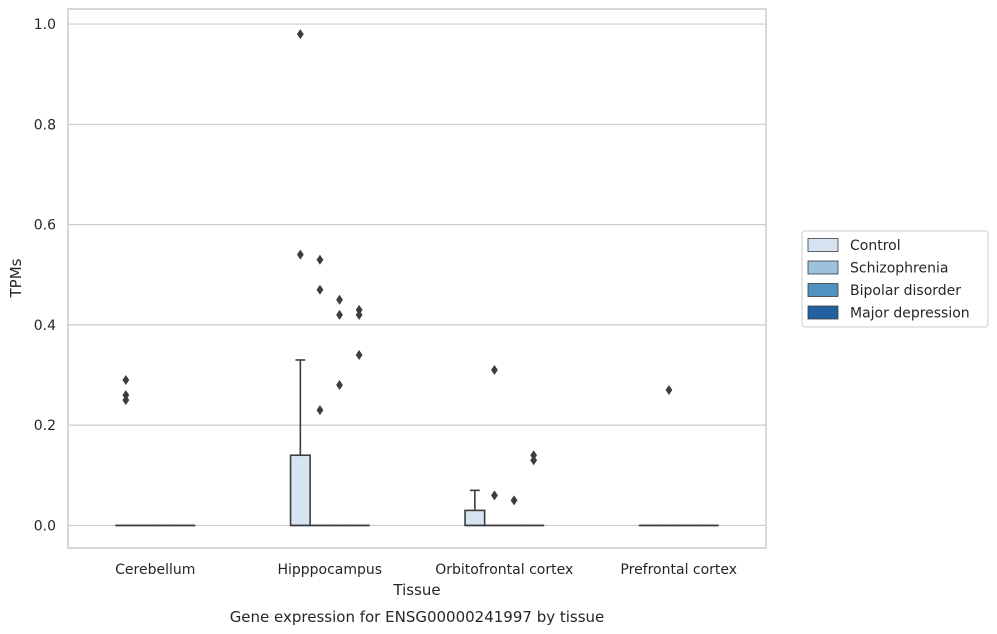 This screenshot has width=997, height=634. I want to click on x-tick-label: Orbitofrontal cortex, so click(504, 570).